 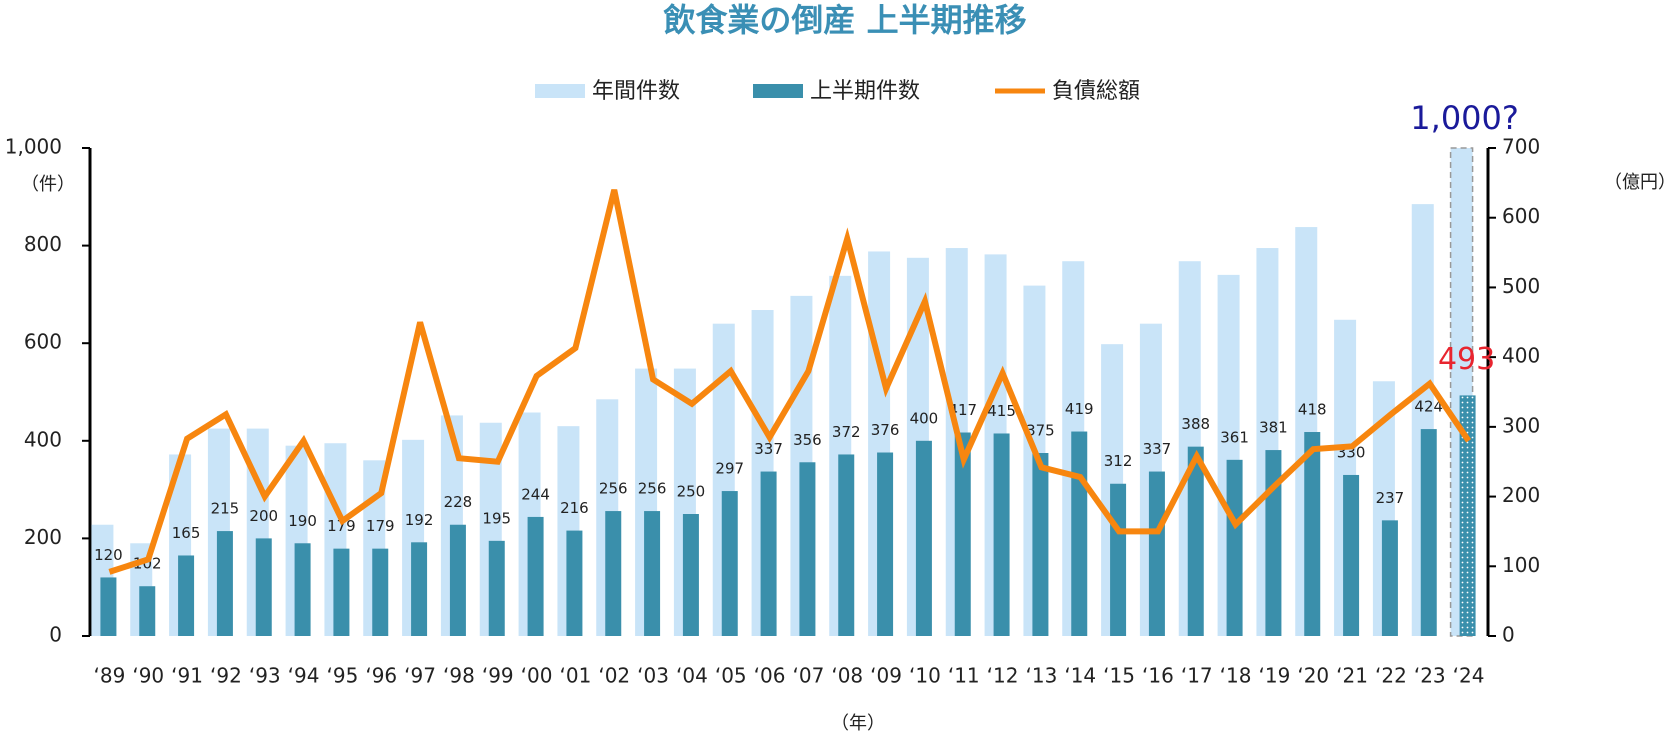 I want to click on x-tick-label: ‘89, so click(x=110, y=676).